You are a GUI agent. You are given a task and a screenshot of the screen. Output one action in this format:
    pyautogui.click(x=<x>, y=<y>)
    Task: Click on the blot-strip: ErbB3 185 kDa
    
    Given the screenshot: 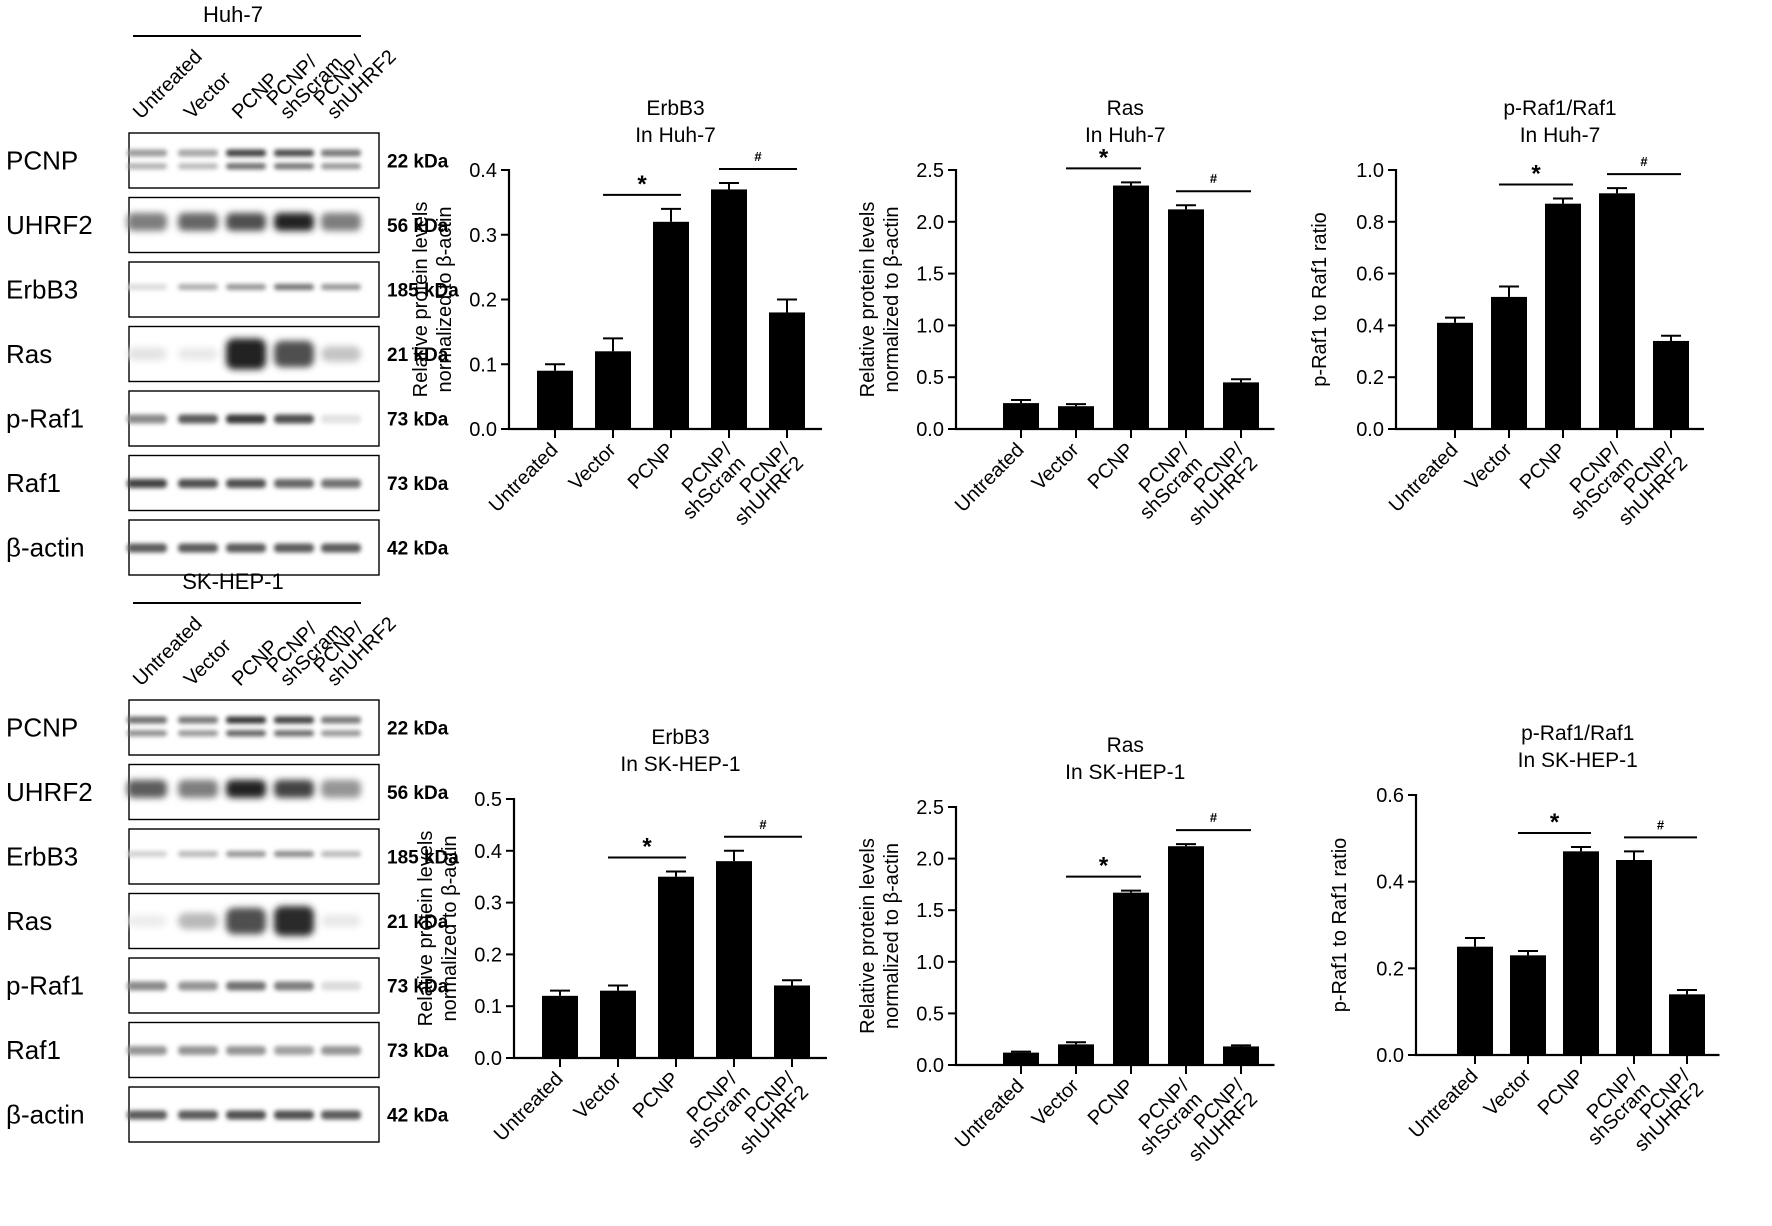 What is the action you would take?
    pyautogui.click(x=232, y=289)
    